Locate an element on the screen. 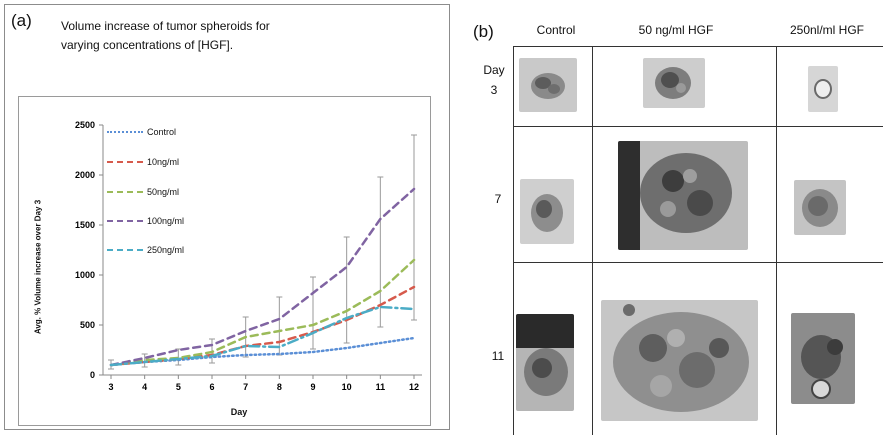 Image resolution: width=883 pixels, height=435 pixels. row-label-day11: 11 is located at coordinates (498, 356).